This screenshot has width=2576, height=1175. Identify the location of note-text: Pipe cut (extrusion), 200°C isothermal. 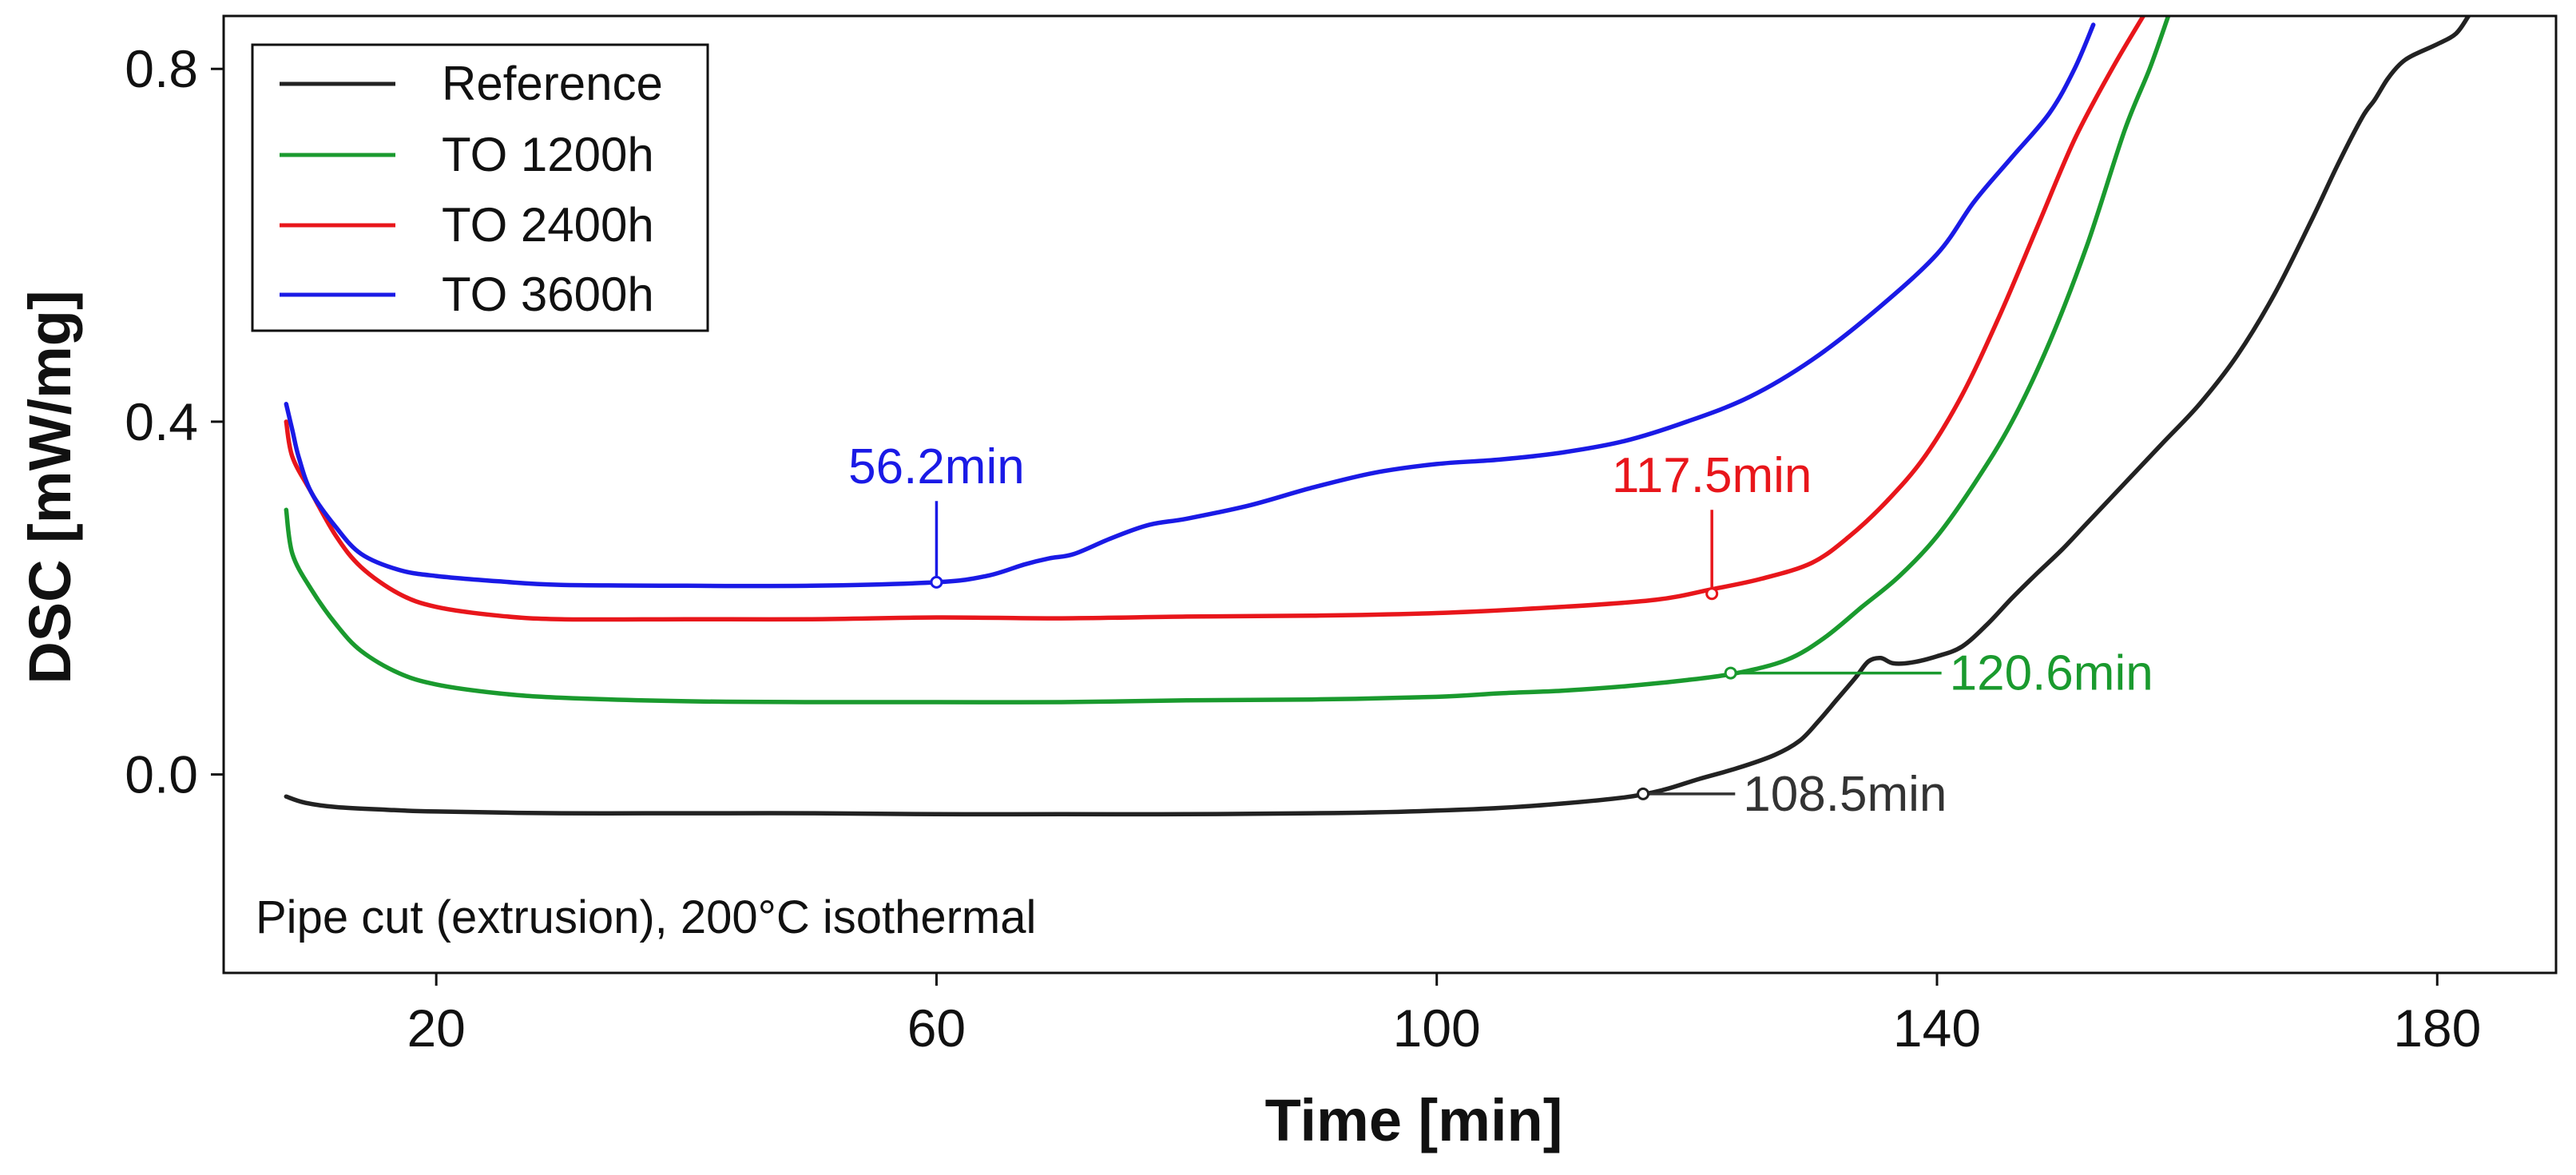
(646, 917).